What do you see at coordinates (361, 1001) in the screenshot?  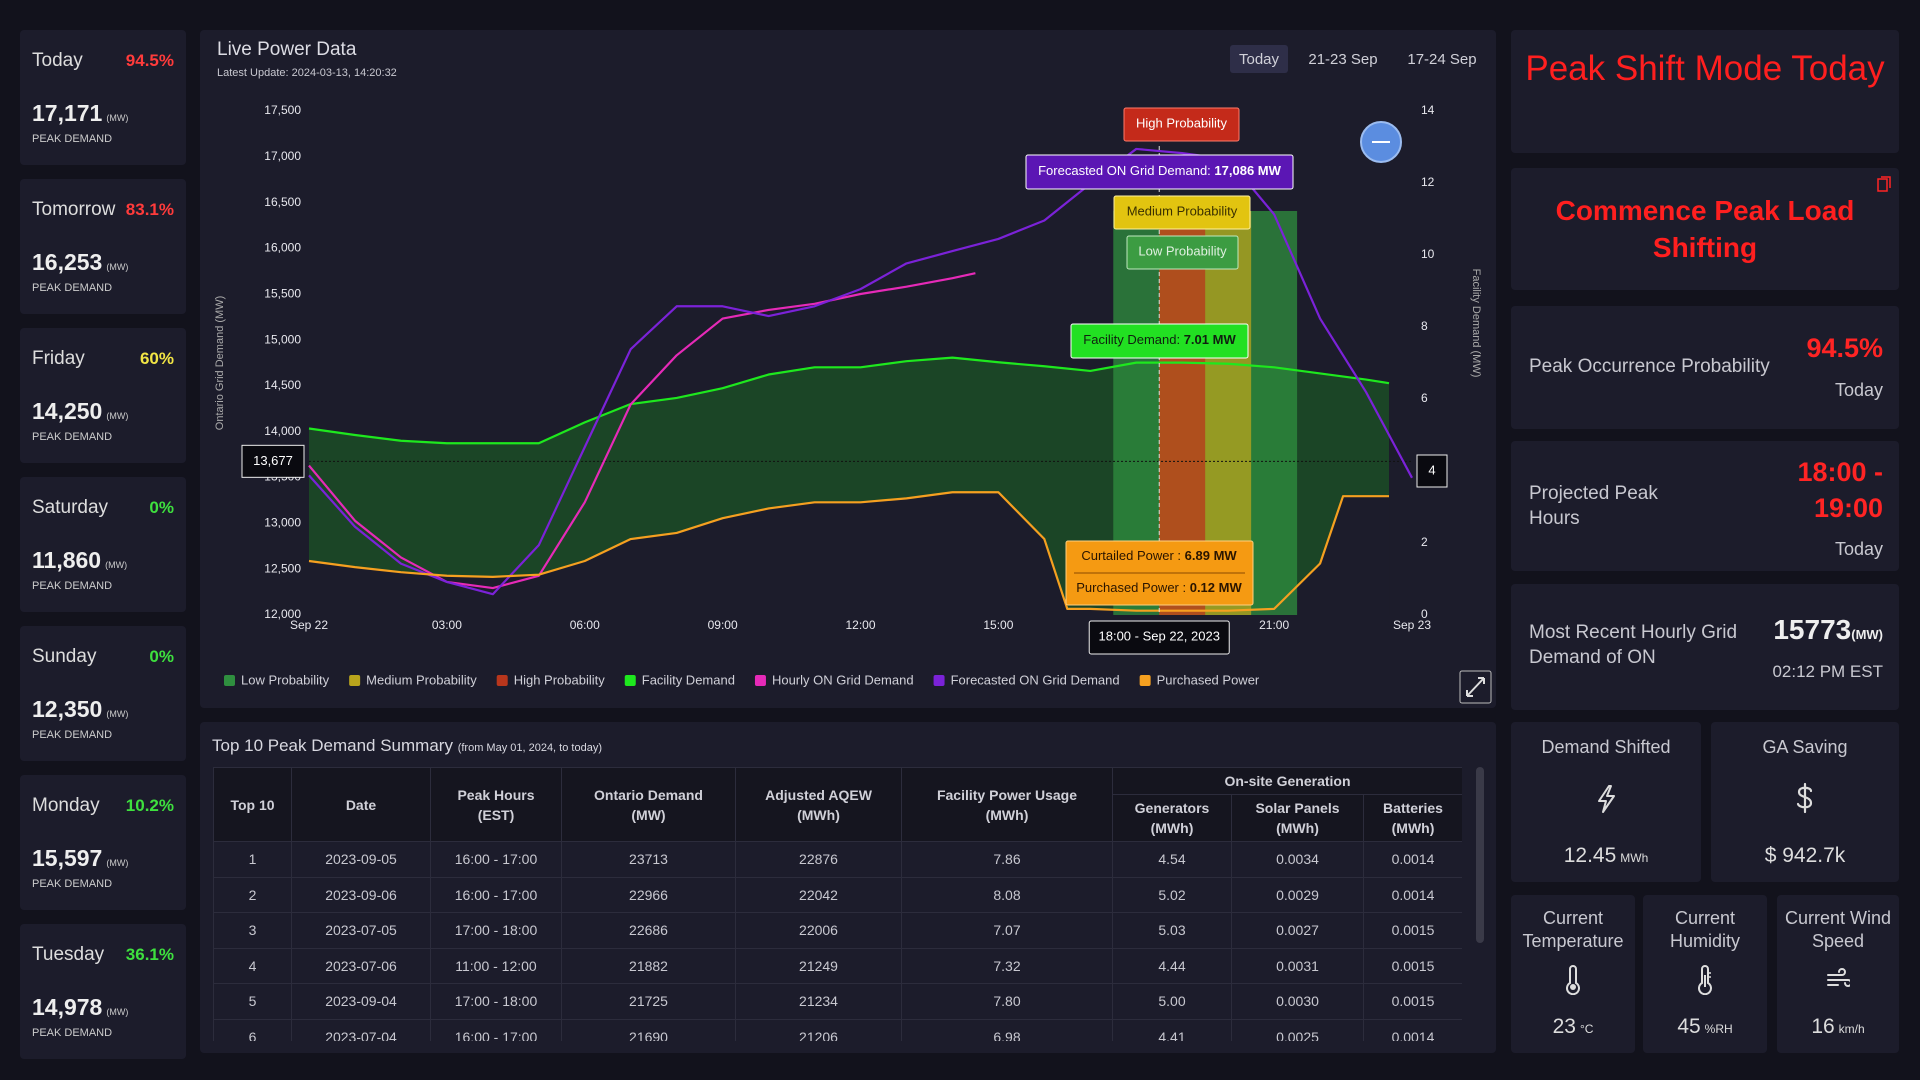 I see `table-cell: 2023-09-04` at bounding box center [361, 1001].